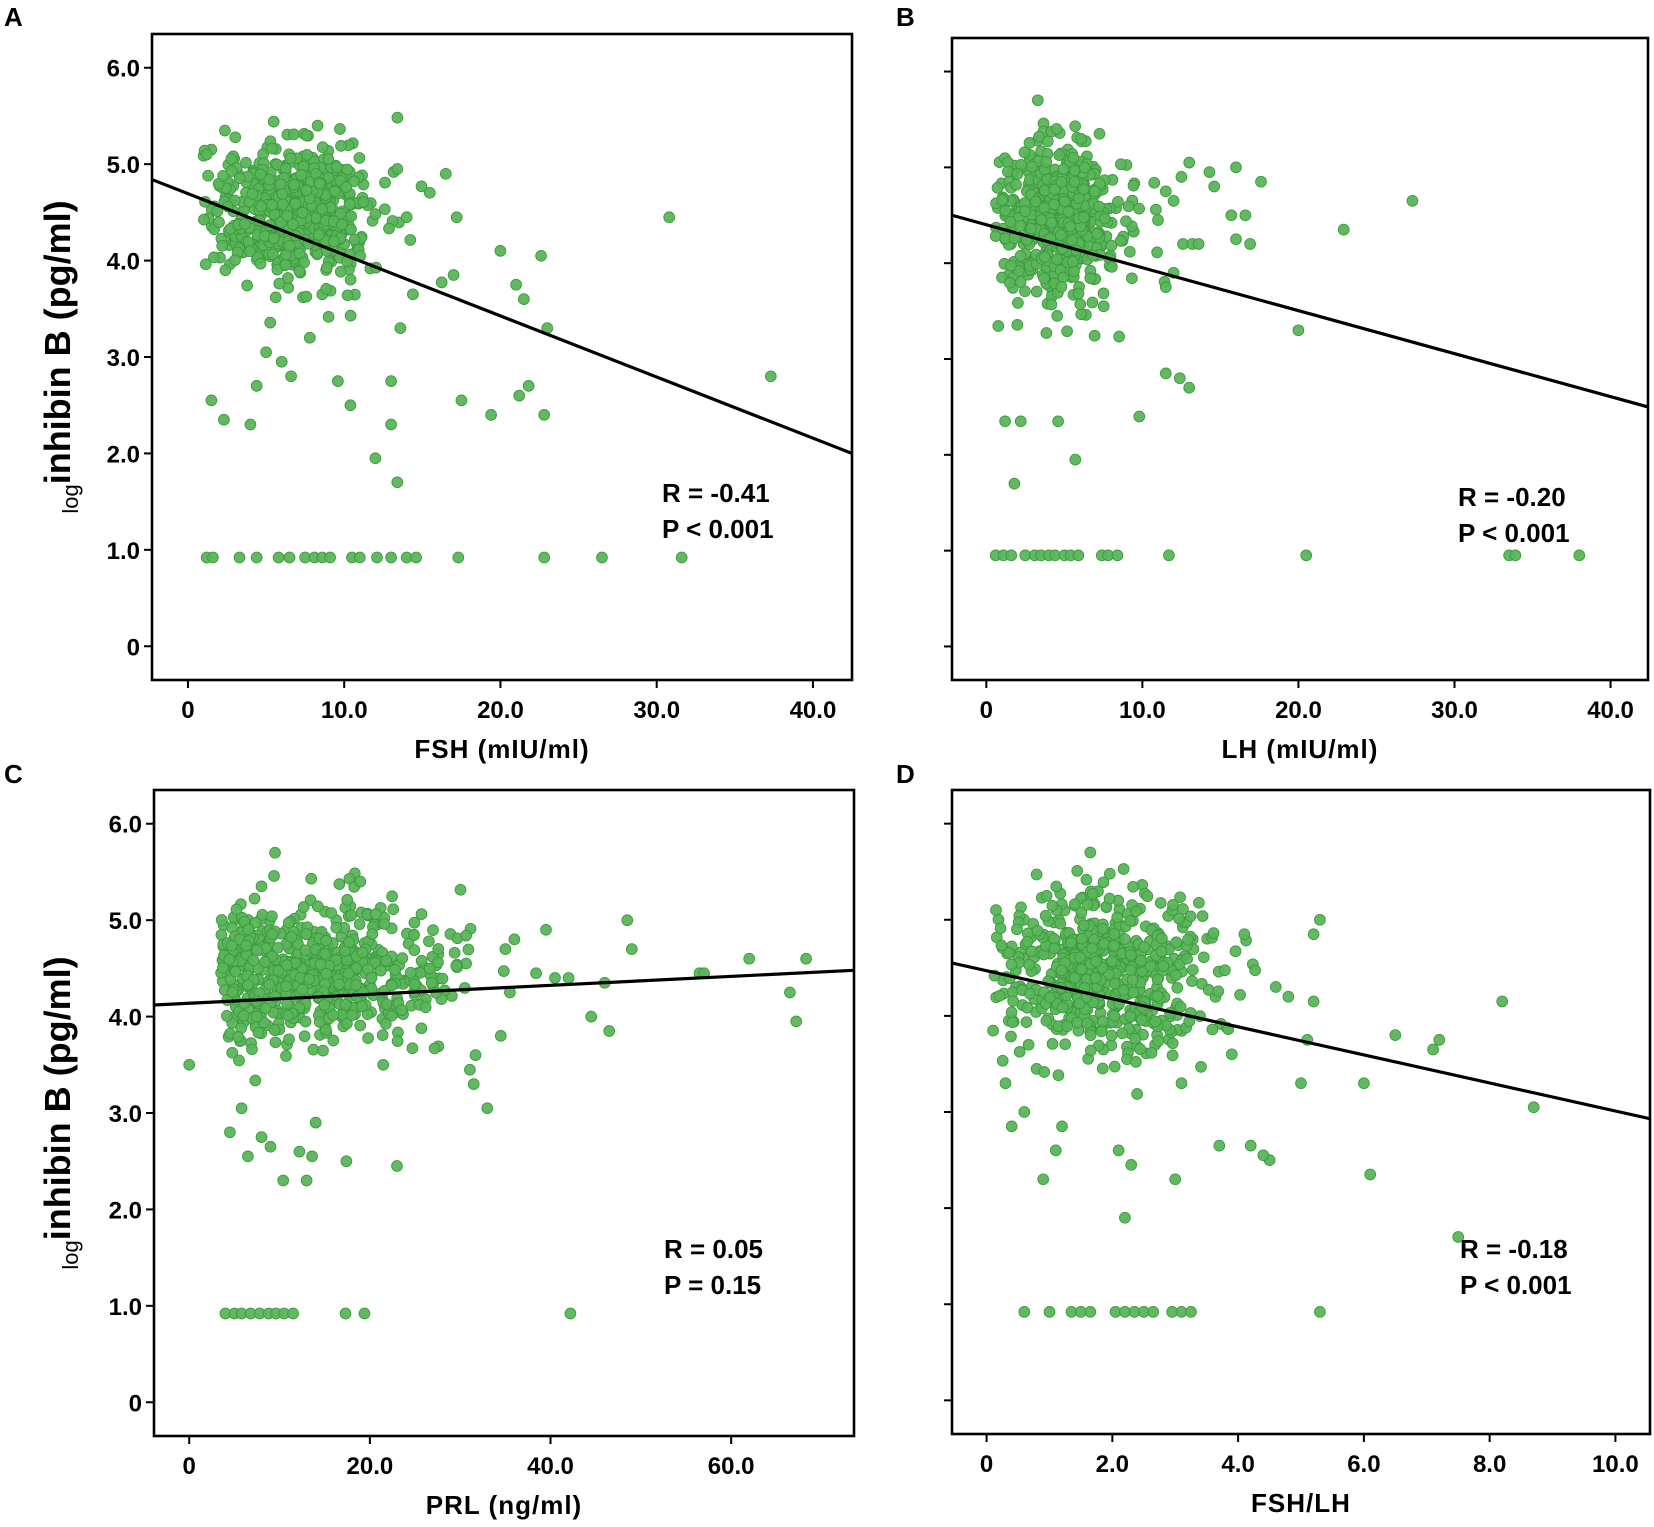 The width and height of the screenshot is (1654, 1527). Describe the element at coordinates (487, 337) in the screenshot. I see `data-points` at that location.